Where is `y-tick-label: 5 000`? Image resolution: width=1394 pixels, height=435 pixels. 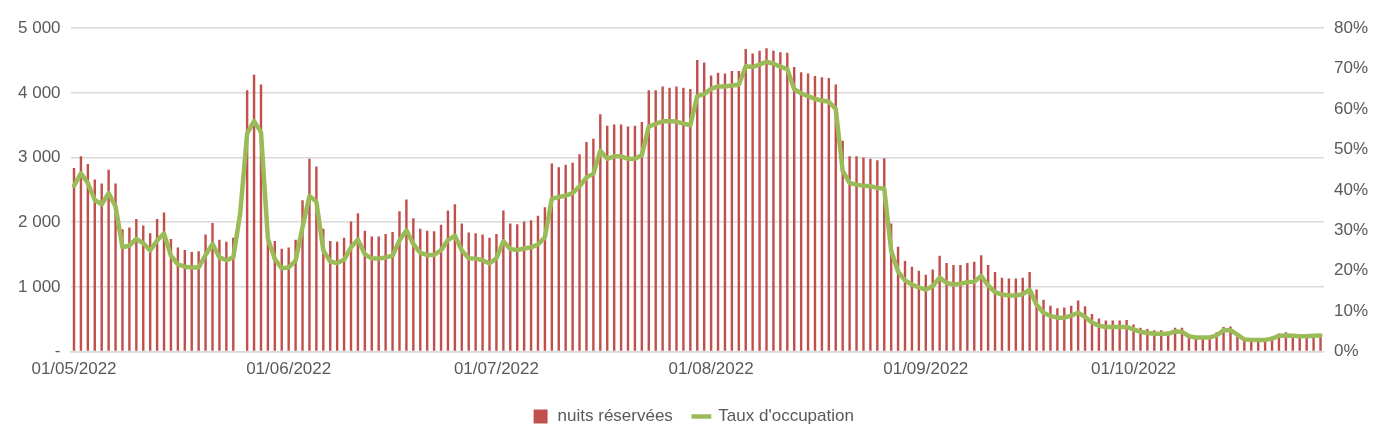 y-tick-label: 5 000 is located at coordinates (39, 27).